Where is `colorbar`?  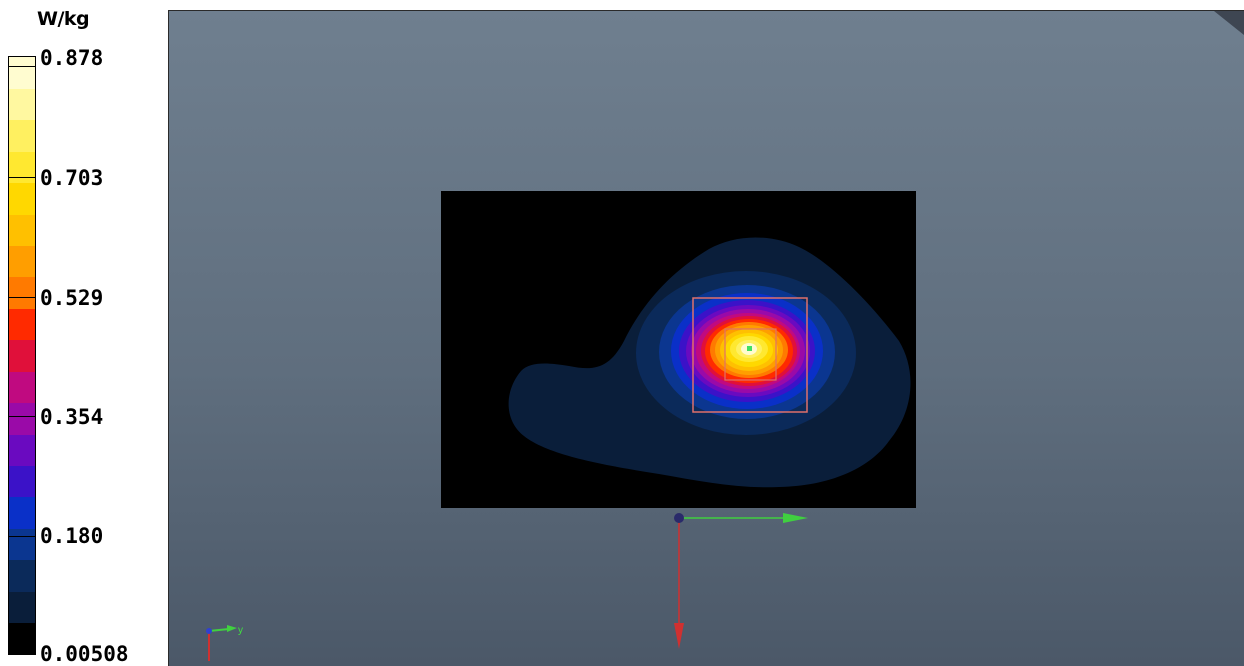
colorbar is located at coordinates (22, 355).